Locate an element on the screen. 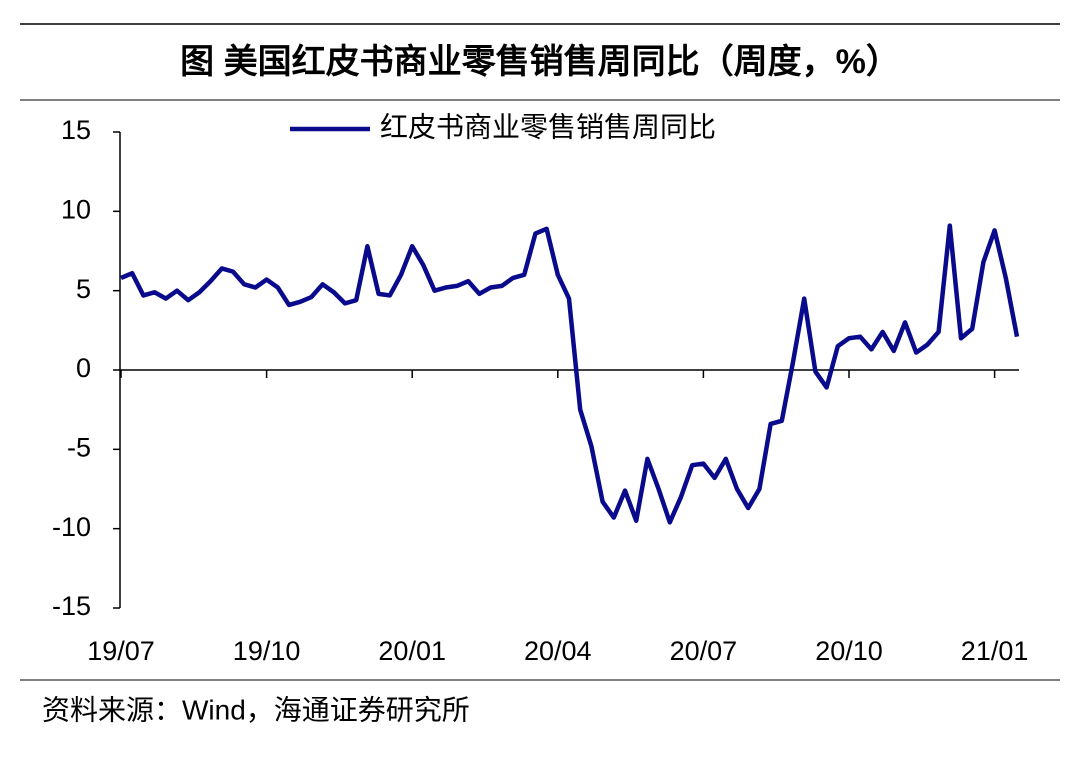  y-tick-label: -10 is located at coordinates (71, 527).